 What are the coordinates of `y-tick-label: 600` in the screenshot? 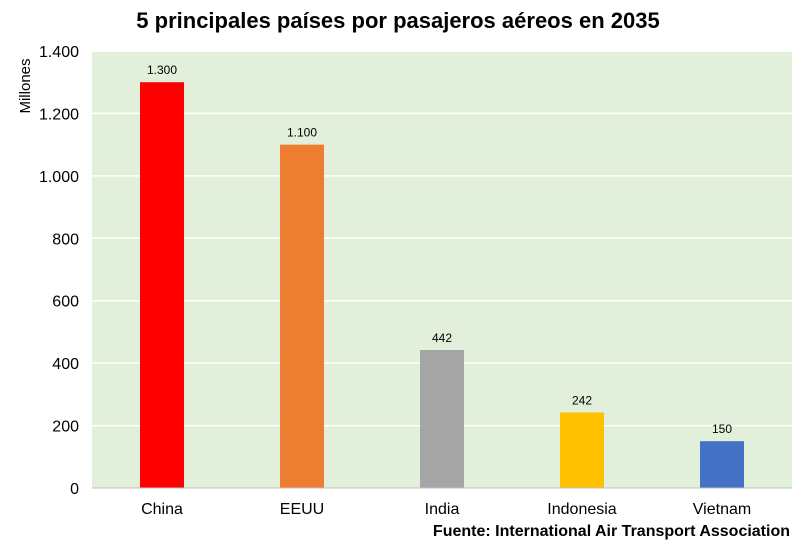 It's located at (65, 302).